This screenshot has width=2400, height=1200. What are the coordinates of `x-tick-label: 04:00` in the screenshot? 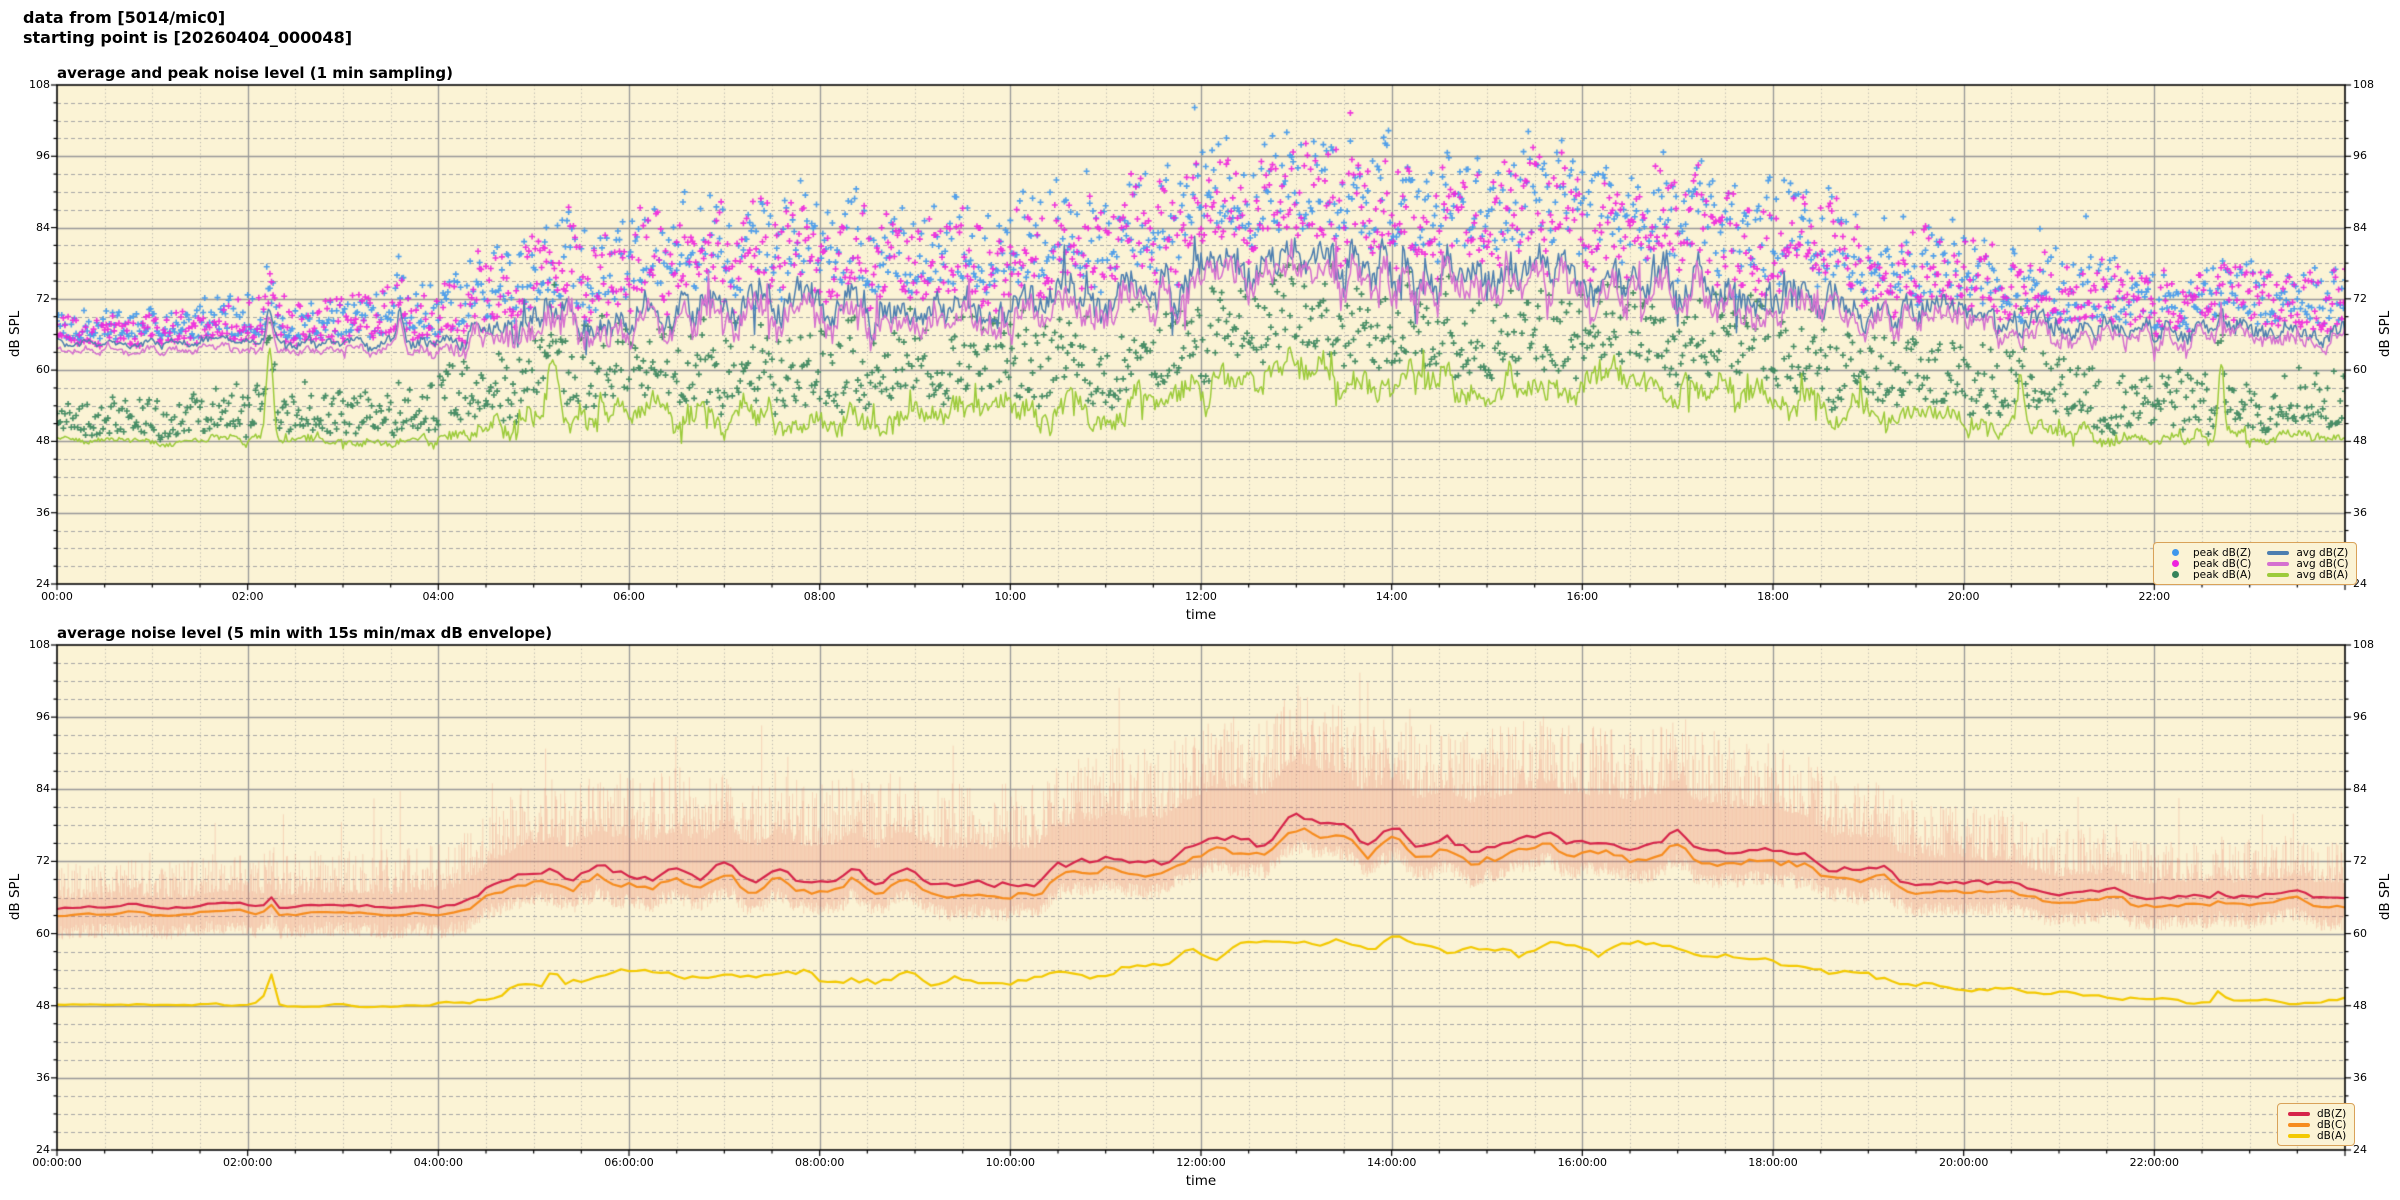 It's located at (438, 596).